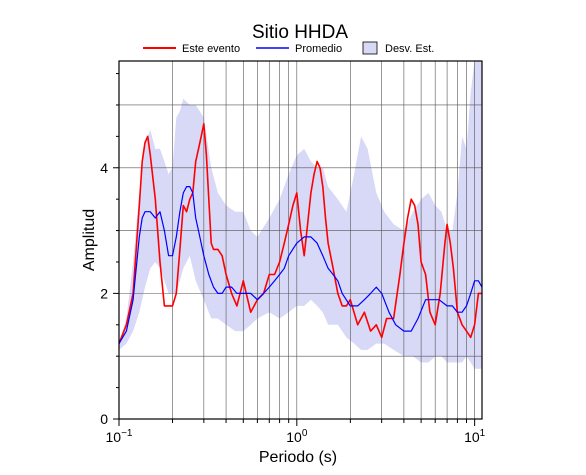  I want to click on legend-label-este-evento: Este evento, so click(211, 49).